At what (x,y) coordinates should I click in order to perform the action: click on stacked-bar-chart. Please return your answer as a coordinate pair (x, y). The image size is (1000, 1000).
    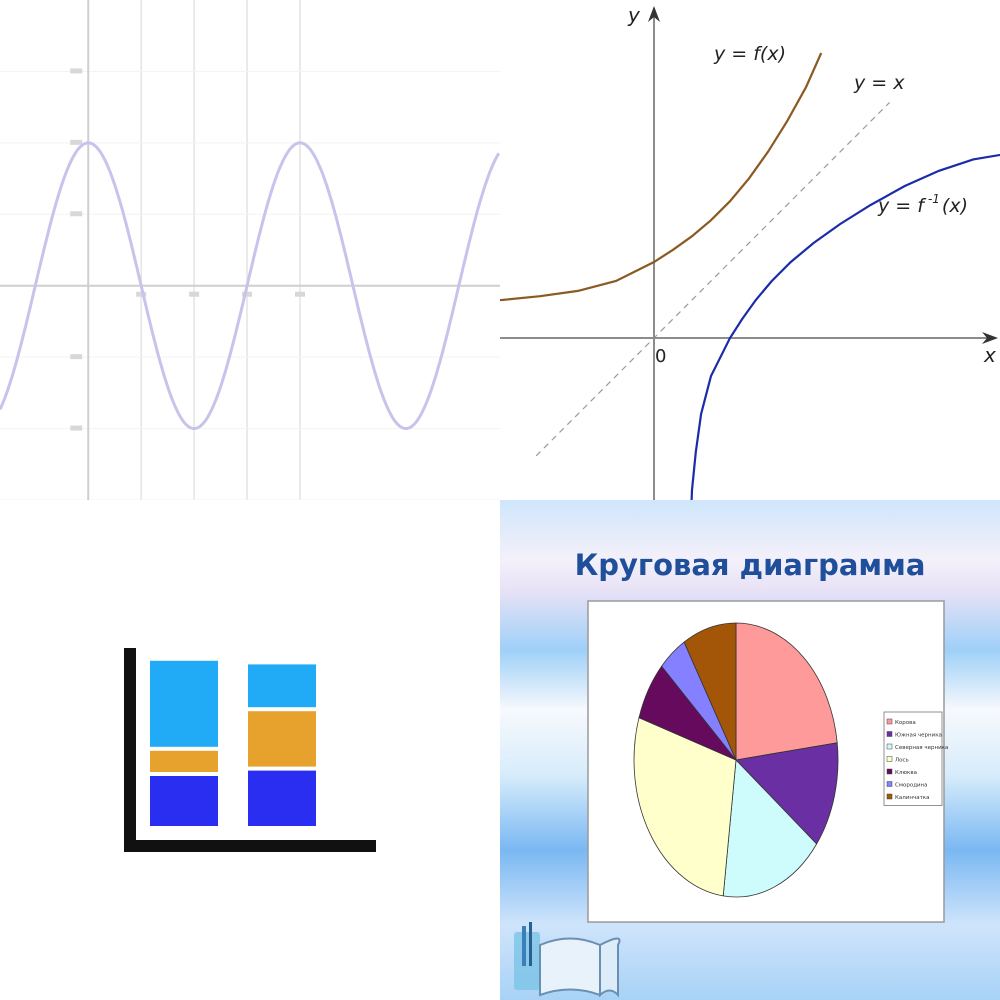
    Looking at the image, I should click on (250, 750).